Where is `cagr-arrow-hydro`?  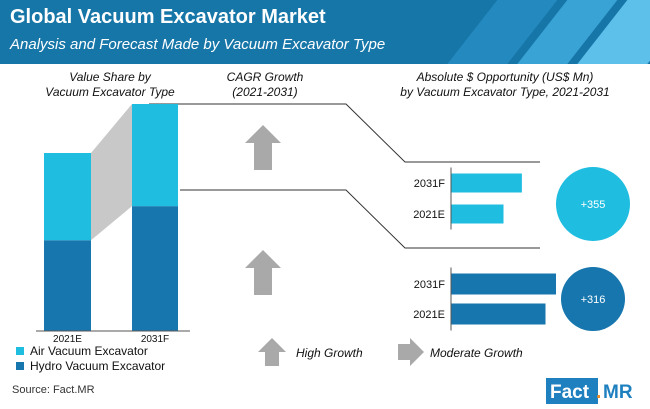 cagr-arrow-hydro is located at coordinates (263, 272).